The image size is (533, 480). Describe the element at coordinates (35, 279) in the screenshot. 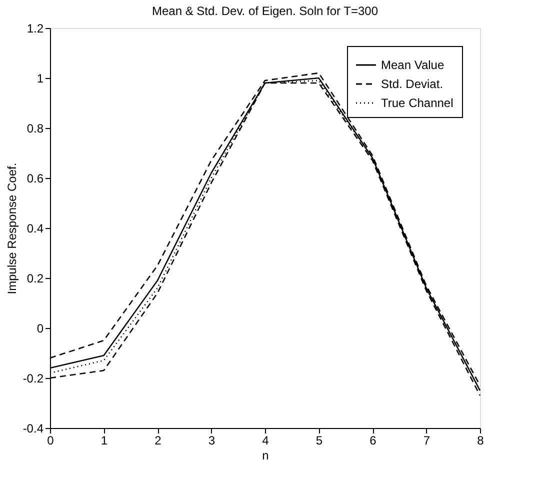

I see `y-tick-label: 0.2` at that location.